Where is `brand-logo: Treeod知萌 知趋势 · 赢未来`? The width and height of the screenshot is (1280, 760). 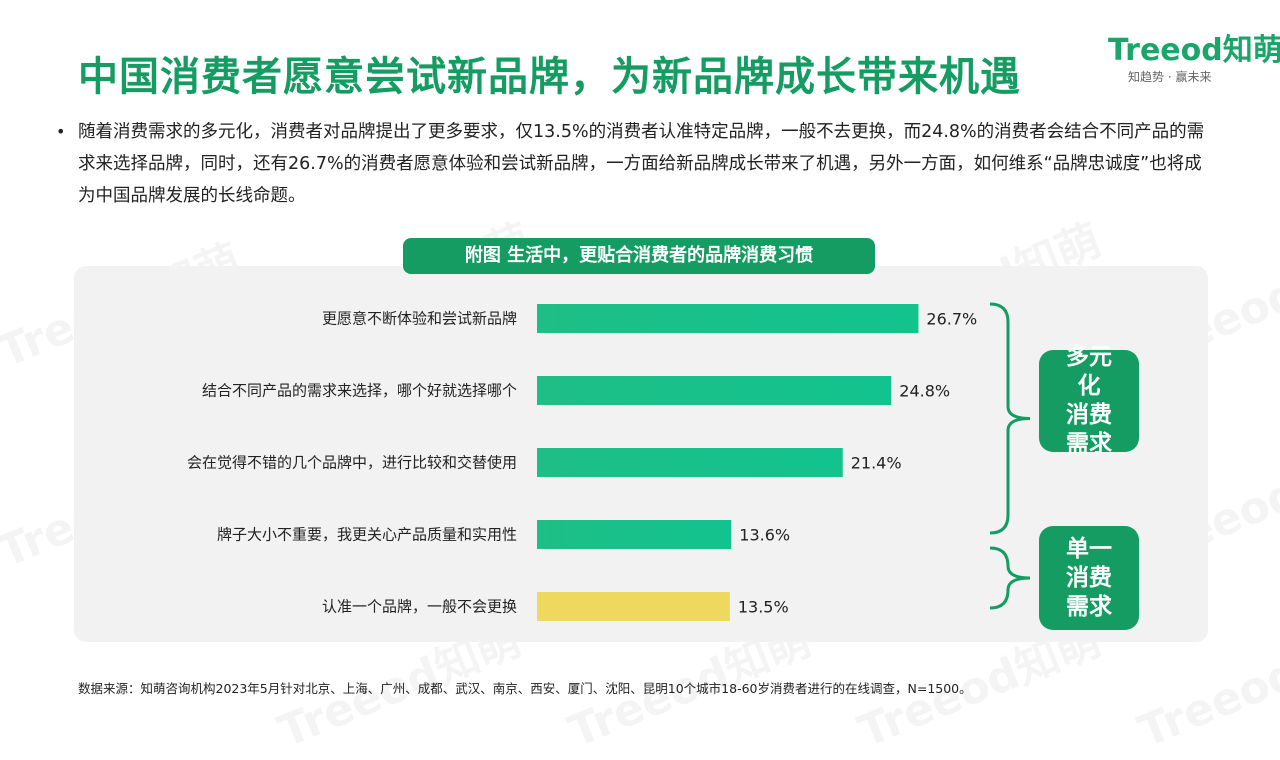 brand-logo: Treeod知萌 知趋势 · 赢未来 is located at coordinates (1194, 63).